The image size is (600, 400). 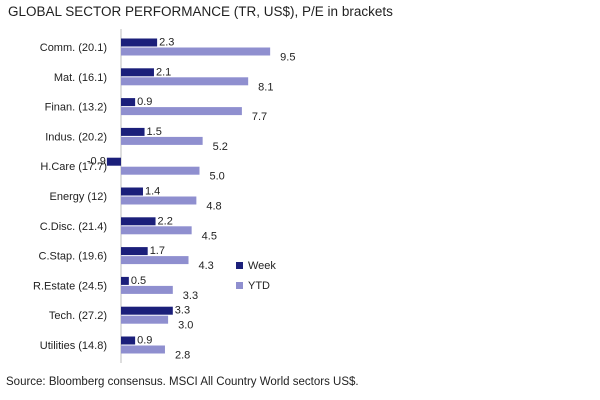 I want to click on category-label: C.Stap. (19.6), so click(x=73, y=257).